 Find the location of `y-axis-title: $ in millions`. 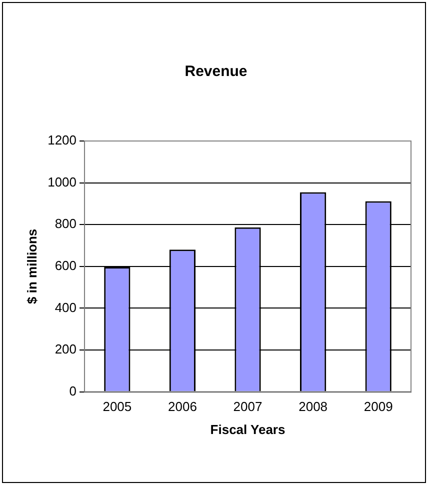

y-axis-title: $ in millions is located at coordinates (32, 266).